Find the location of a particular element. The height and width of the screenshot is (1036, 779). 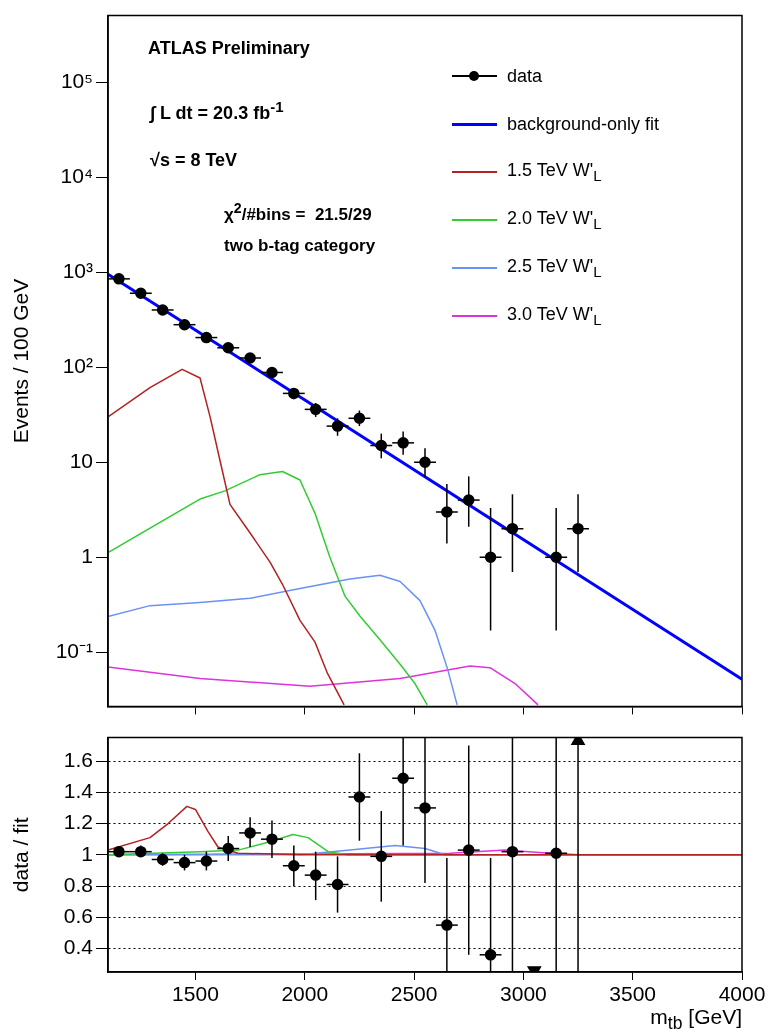

annotation: χ$^{2}$/#bins = 21.5/29 is located at coordinates (298, 212).